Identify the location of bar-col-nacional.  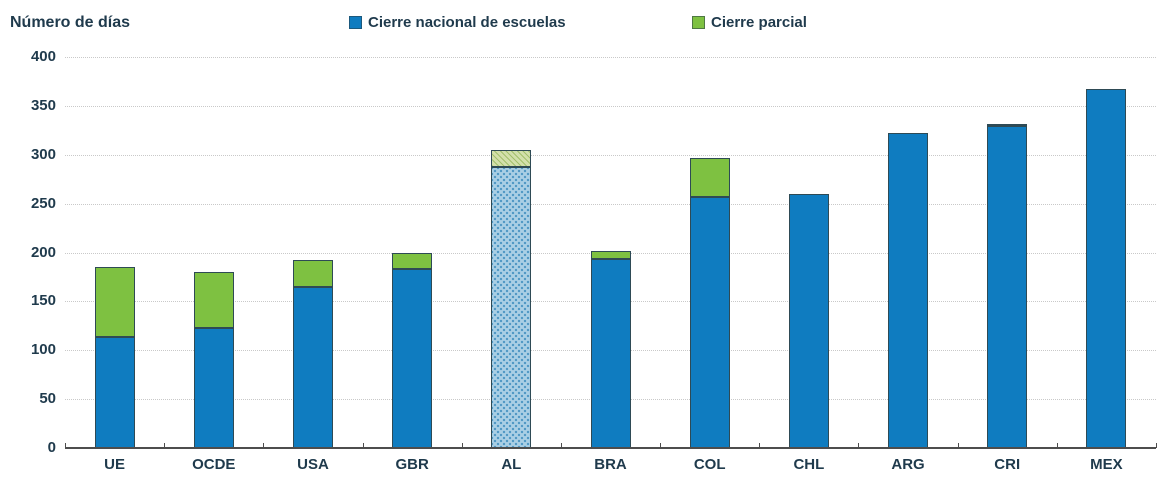
(709, 322).